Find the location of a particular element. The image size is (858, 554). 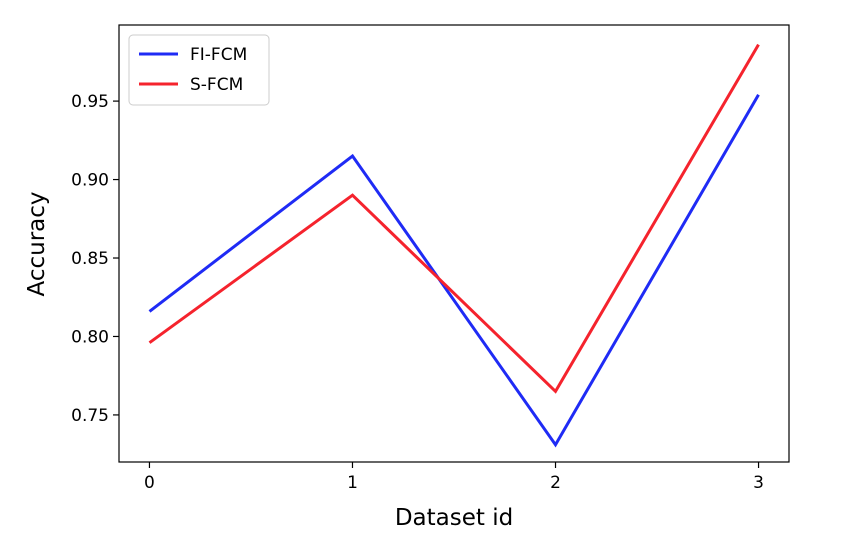

y-tick-label: 0.90 is located at coordinates (90, 181).